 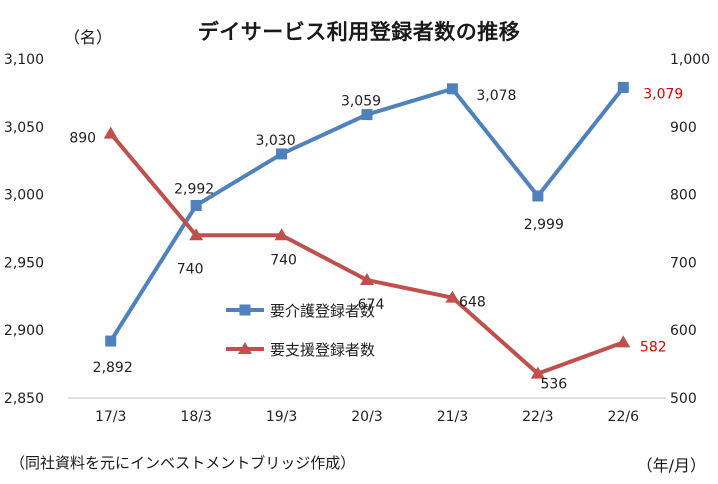 I want to click on data-label-series-1: 3,030, so click(x=276, y=141).